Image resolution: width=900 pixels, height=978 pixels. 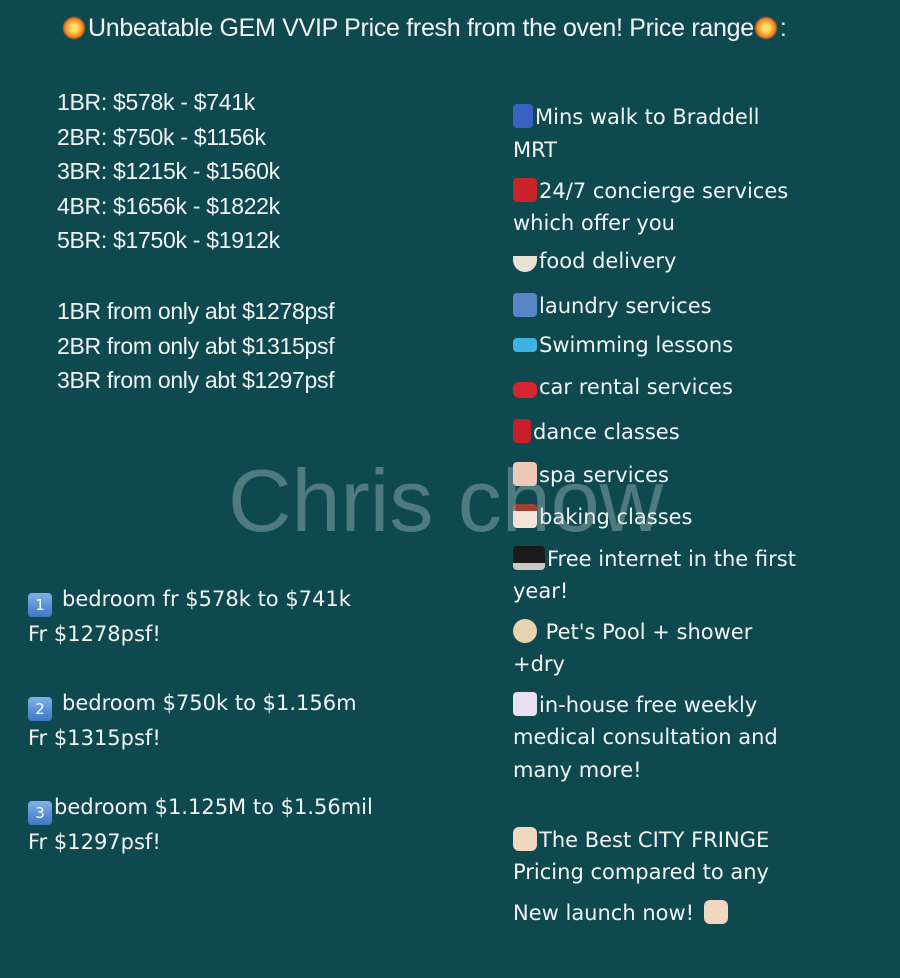 What do you see at coordinates (535, 150) in the screenshot?
I see `feature-item-cont: MRT` at bounding box center [535, 150].